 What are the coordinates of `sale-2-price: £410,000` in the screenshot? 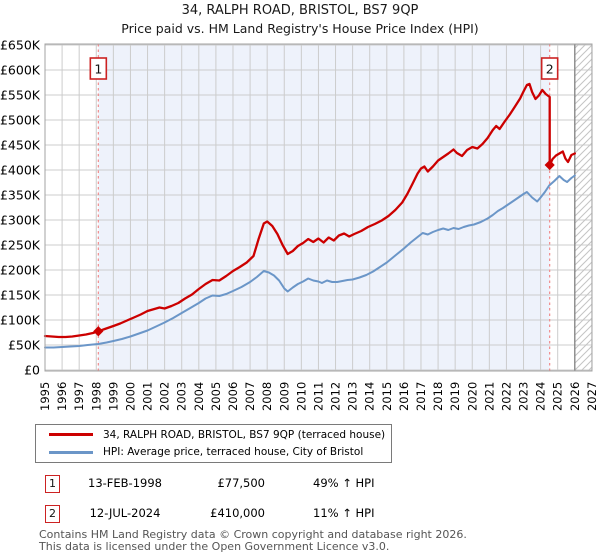 It's located at (237, 513).